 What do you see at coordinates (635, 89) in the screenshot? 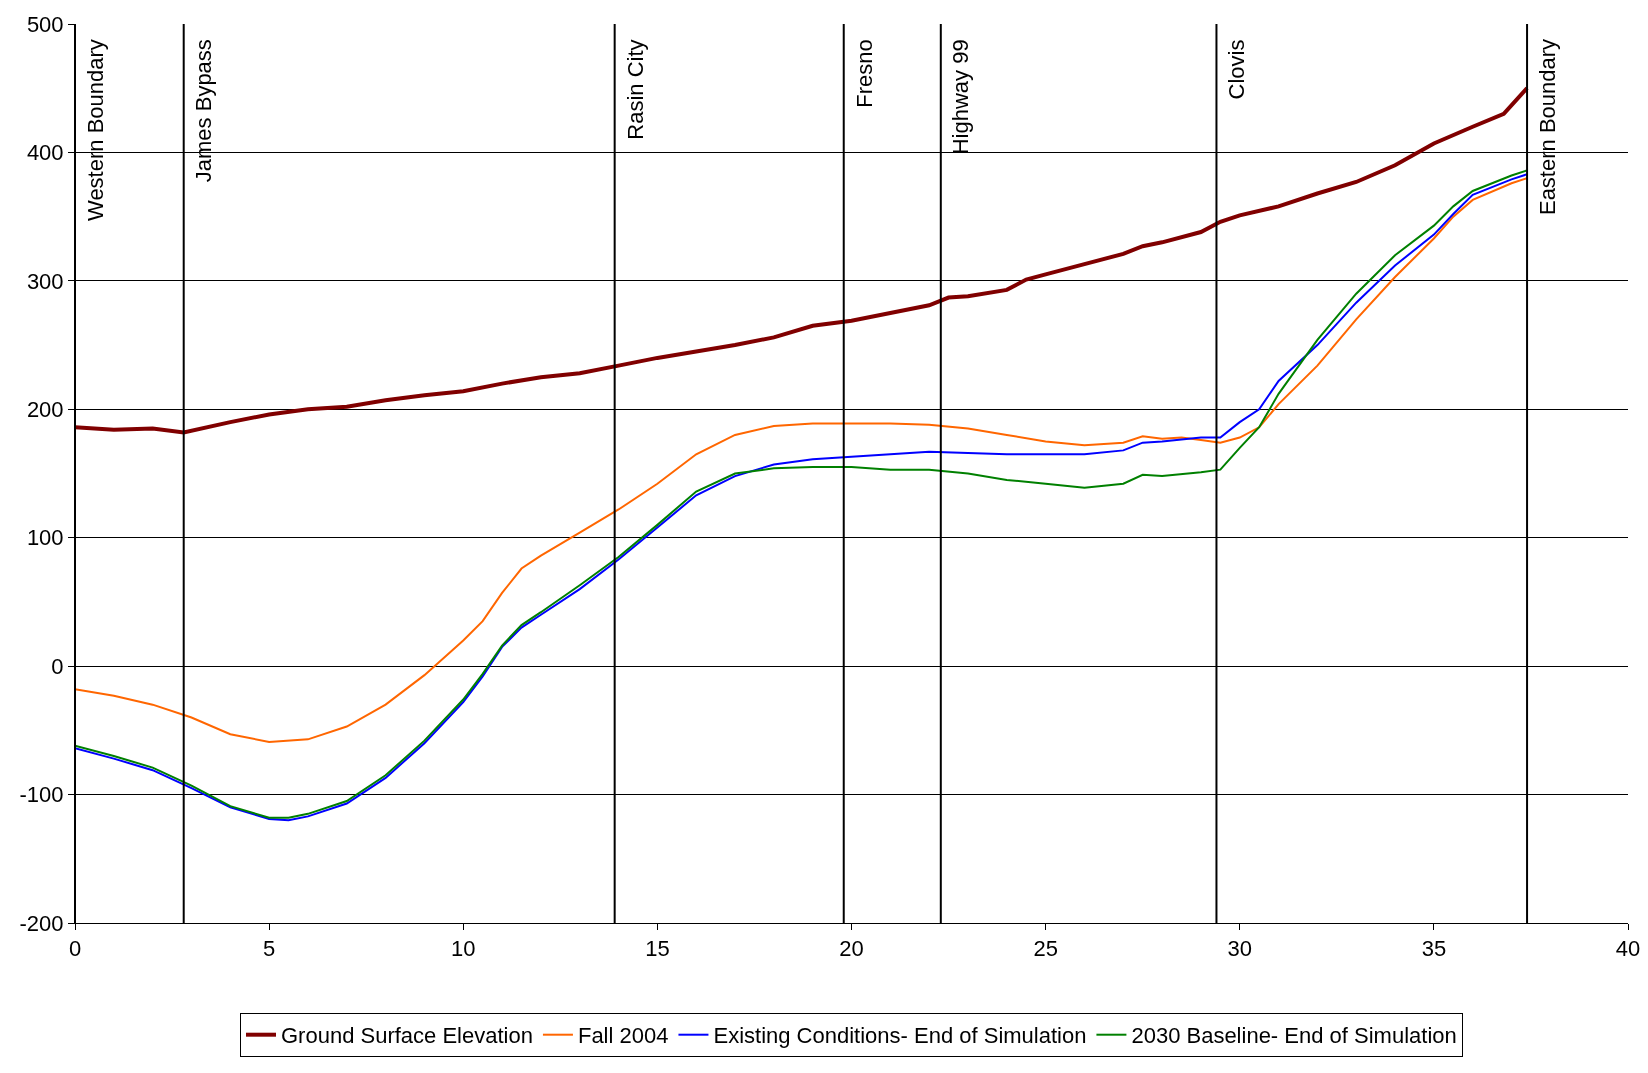
I see `ref-line-label: Rasin City` at bounding box center [635, 89].